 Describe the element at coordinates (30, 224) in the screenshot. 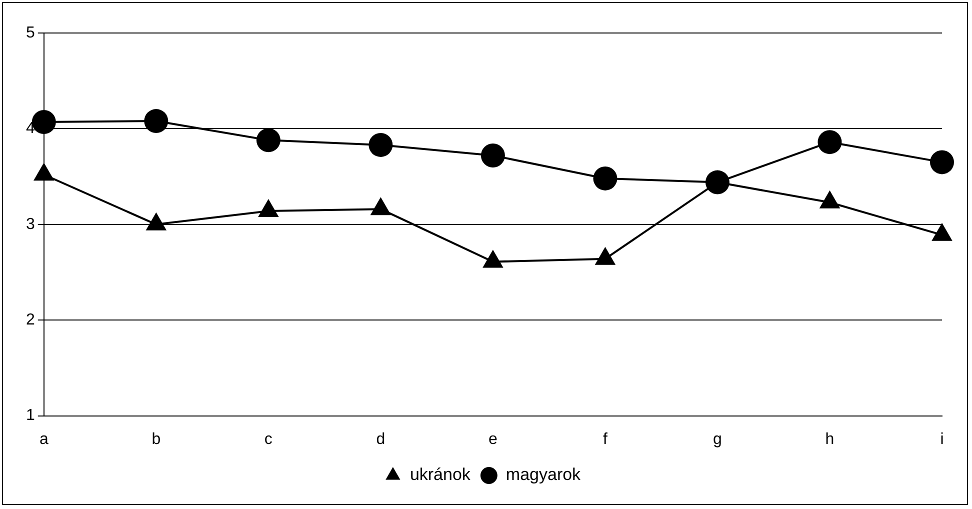

I see `y-tick-label: 3` at that location.